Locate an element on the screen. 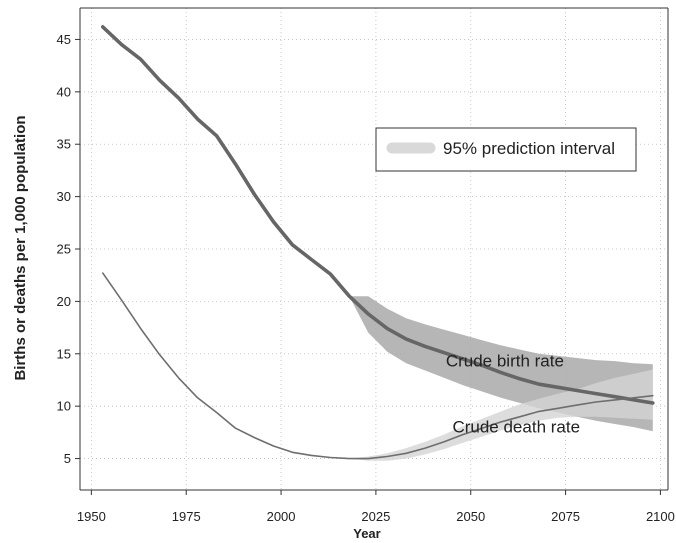 Image resolution: width=676 pixels, height=543 pixels. x-tick-label: 2000 is located at coordinates (281, 516).